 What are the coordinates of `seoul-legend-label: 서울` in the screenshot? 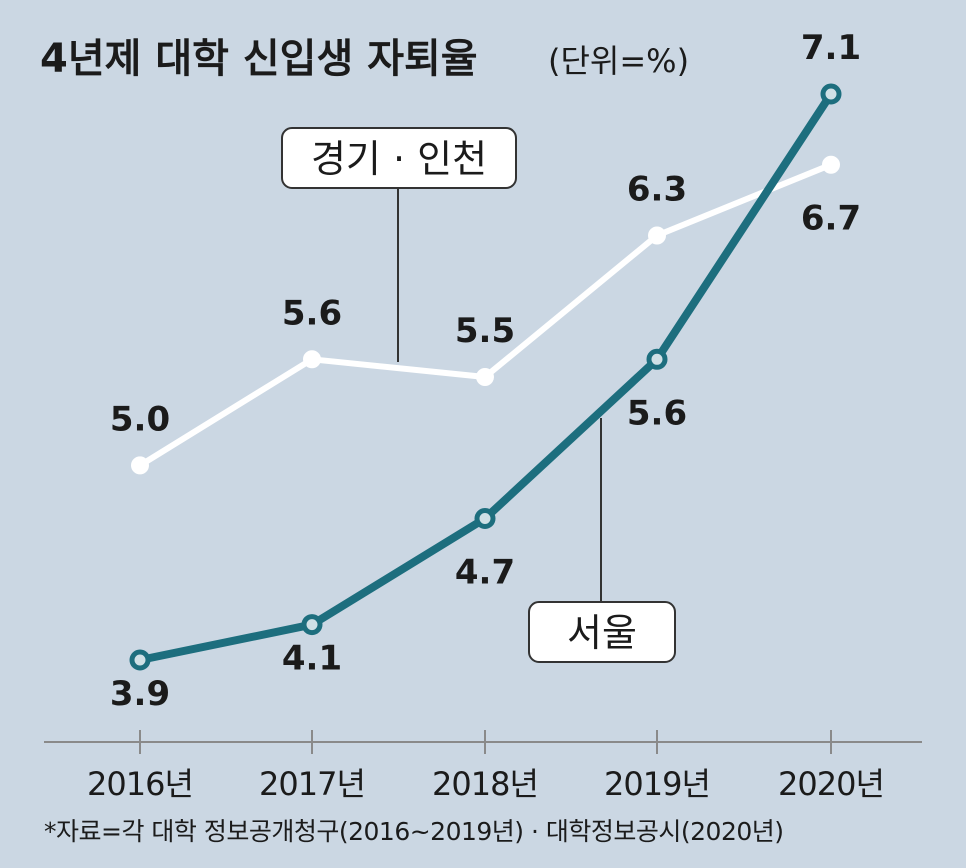 It's located at (602, 633).